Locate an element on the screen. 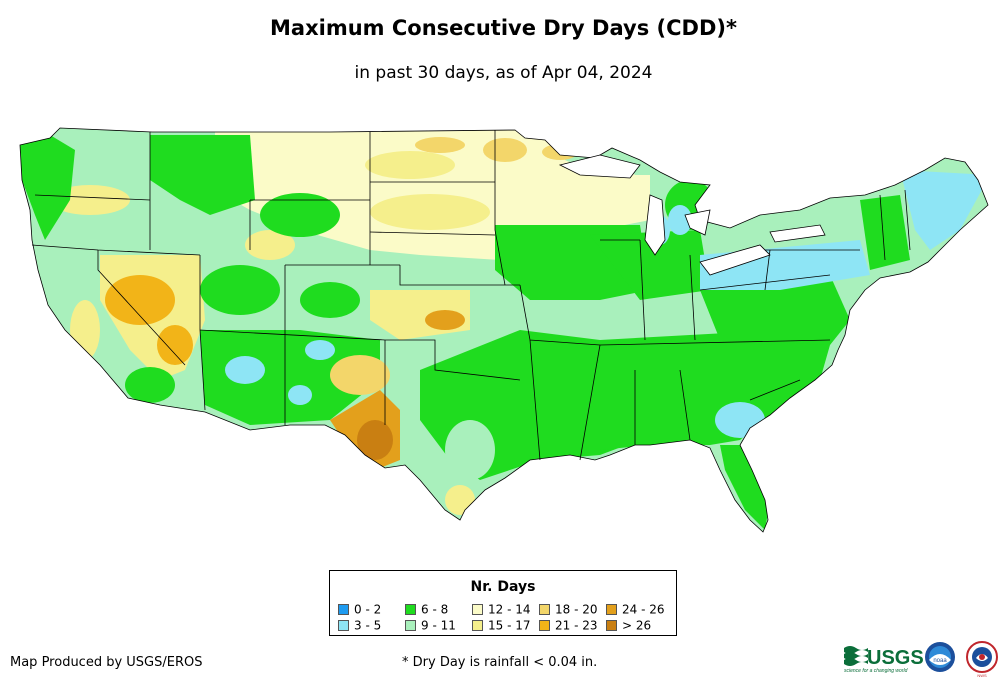 The image size is (1007, 691). usgs-logo: USGS science for a changing world is located at coordinates (884, 660).